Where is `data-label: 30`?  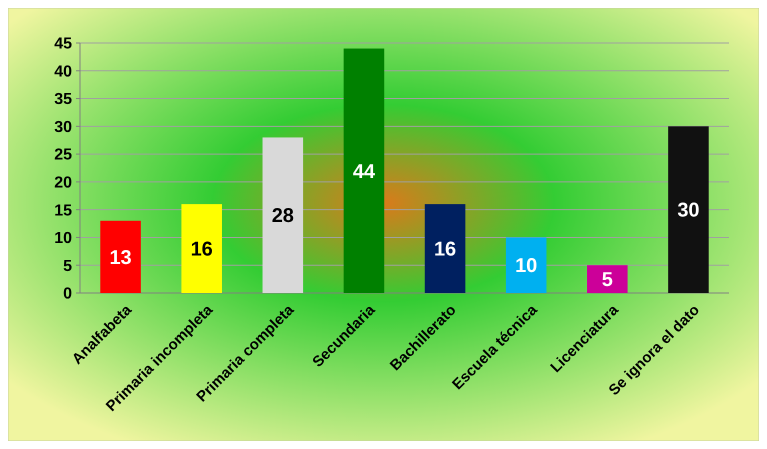
data-label: 30 is located at coordinates (688, 211).